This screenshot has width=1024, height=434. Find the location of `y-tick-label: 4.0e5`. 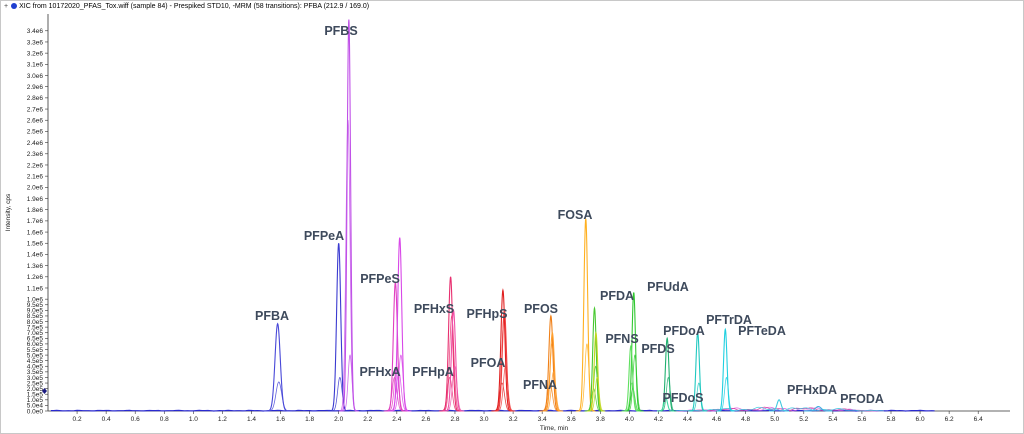

y-tick-label: 4.0e5 is located at coordinates (35, 367).